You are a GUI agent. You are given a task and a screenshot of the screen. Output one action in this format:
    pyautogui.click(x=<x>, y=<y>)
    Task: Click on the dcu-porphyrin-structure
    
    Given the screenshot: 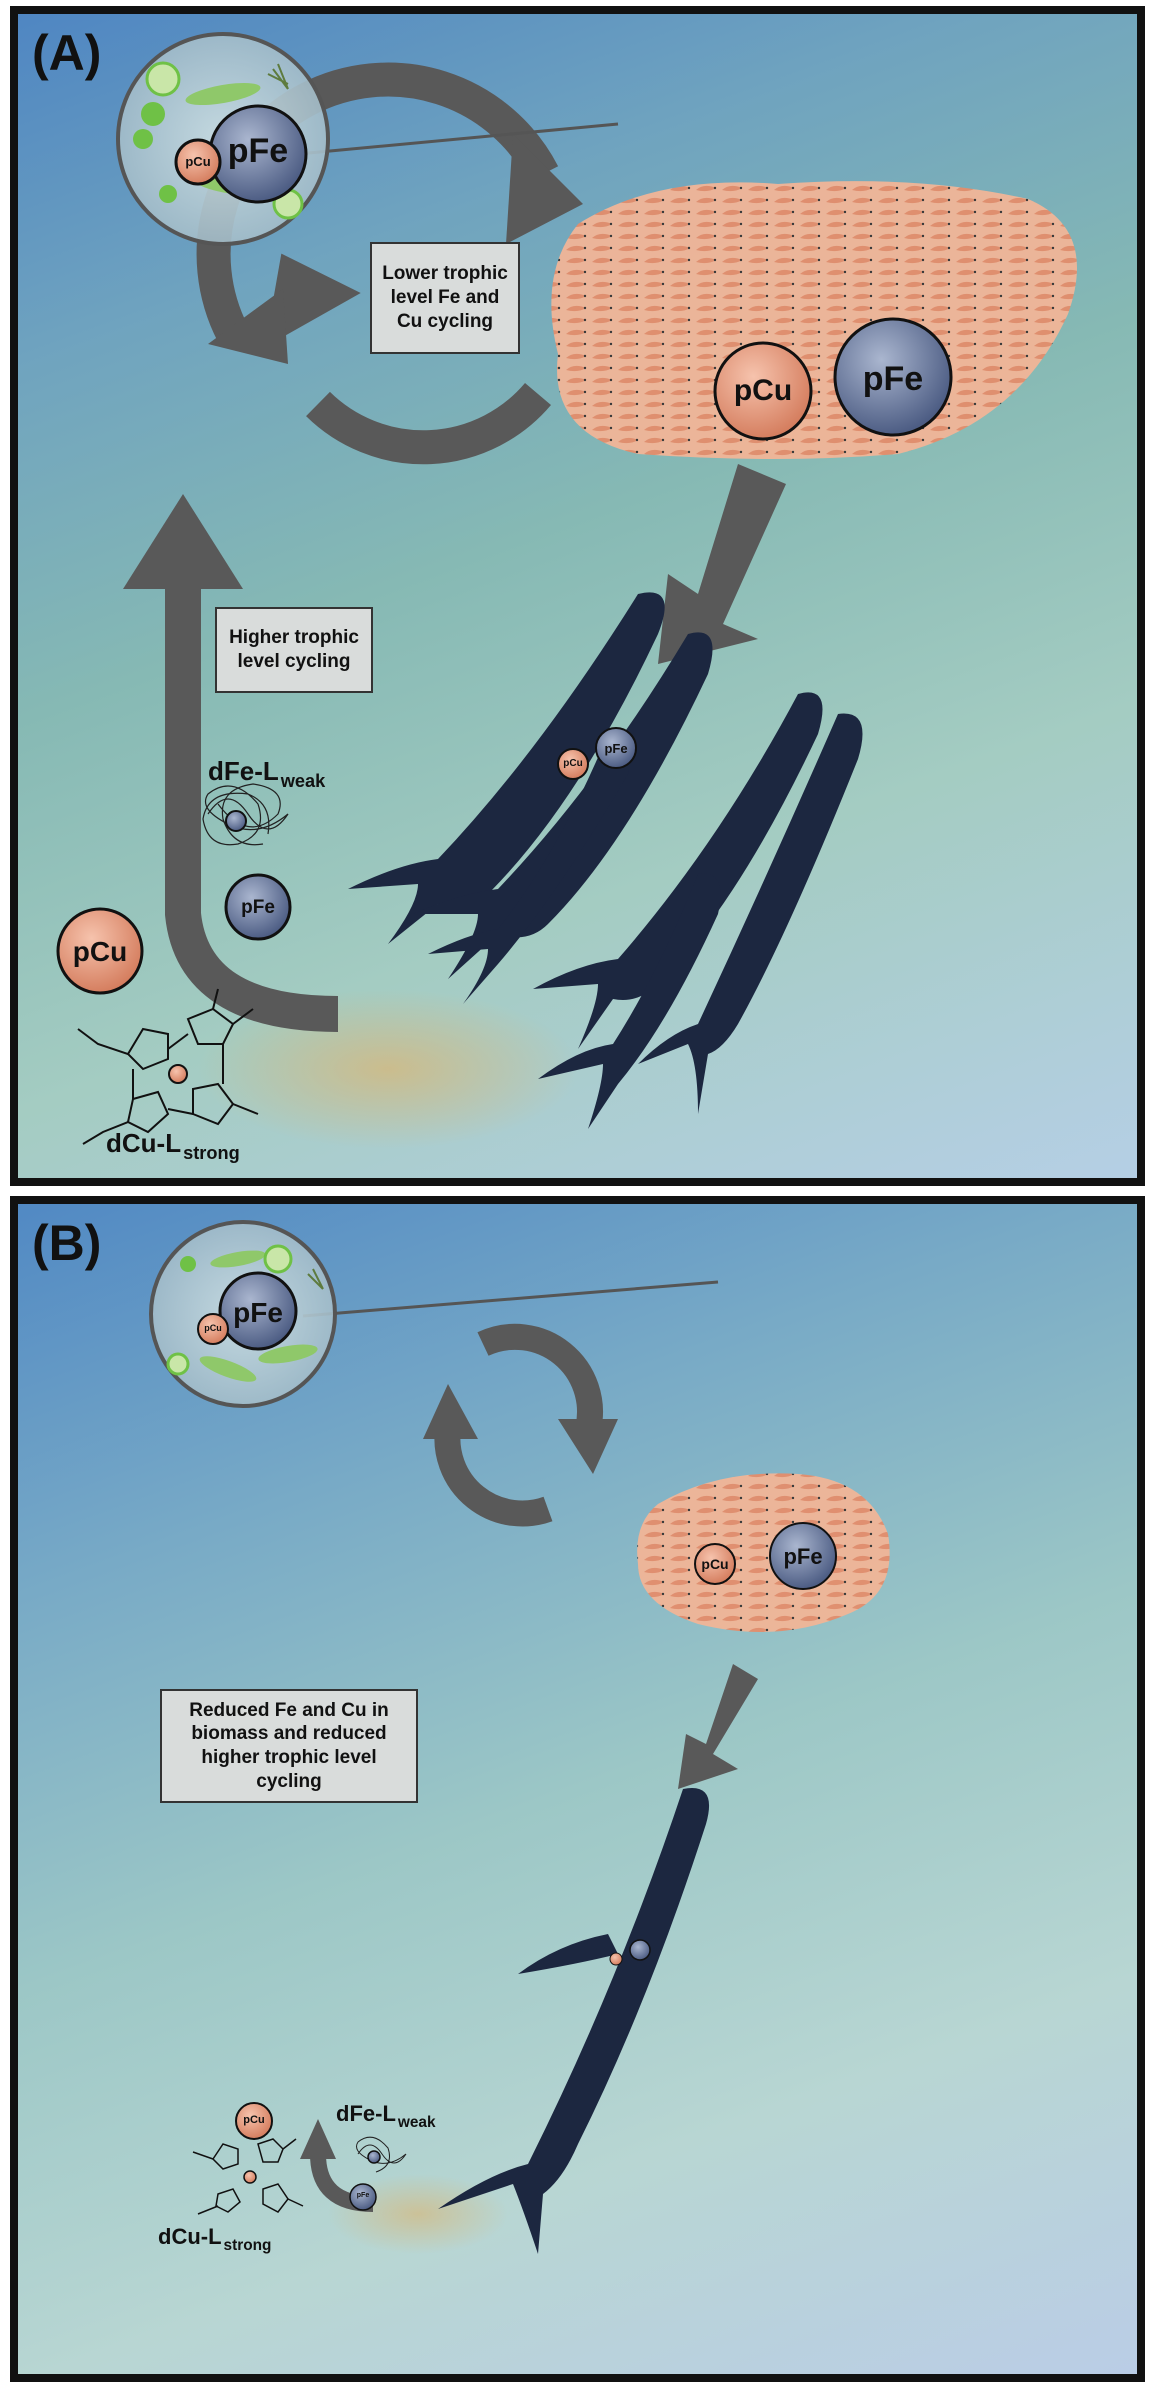 What is the action you would take?
    pyautogui.click(x=168, y=1066)
    